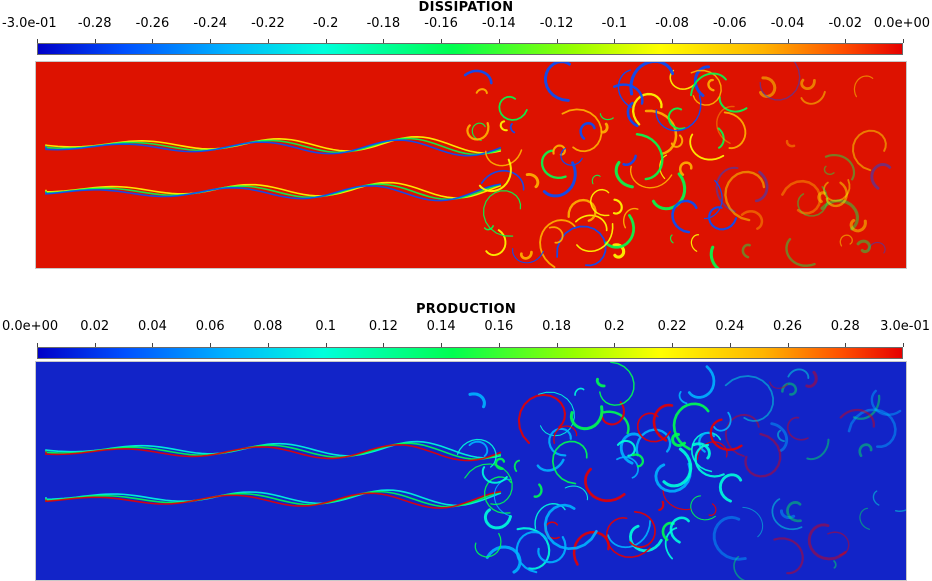 This screenshot has width=932, height=581. Describe the element at coordinates (325, 23) in the screenshot. I see `dissipation-tick-label: -0.2` at that location.